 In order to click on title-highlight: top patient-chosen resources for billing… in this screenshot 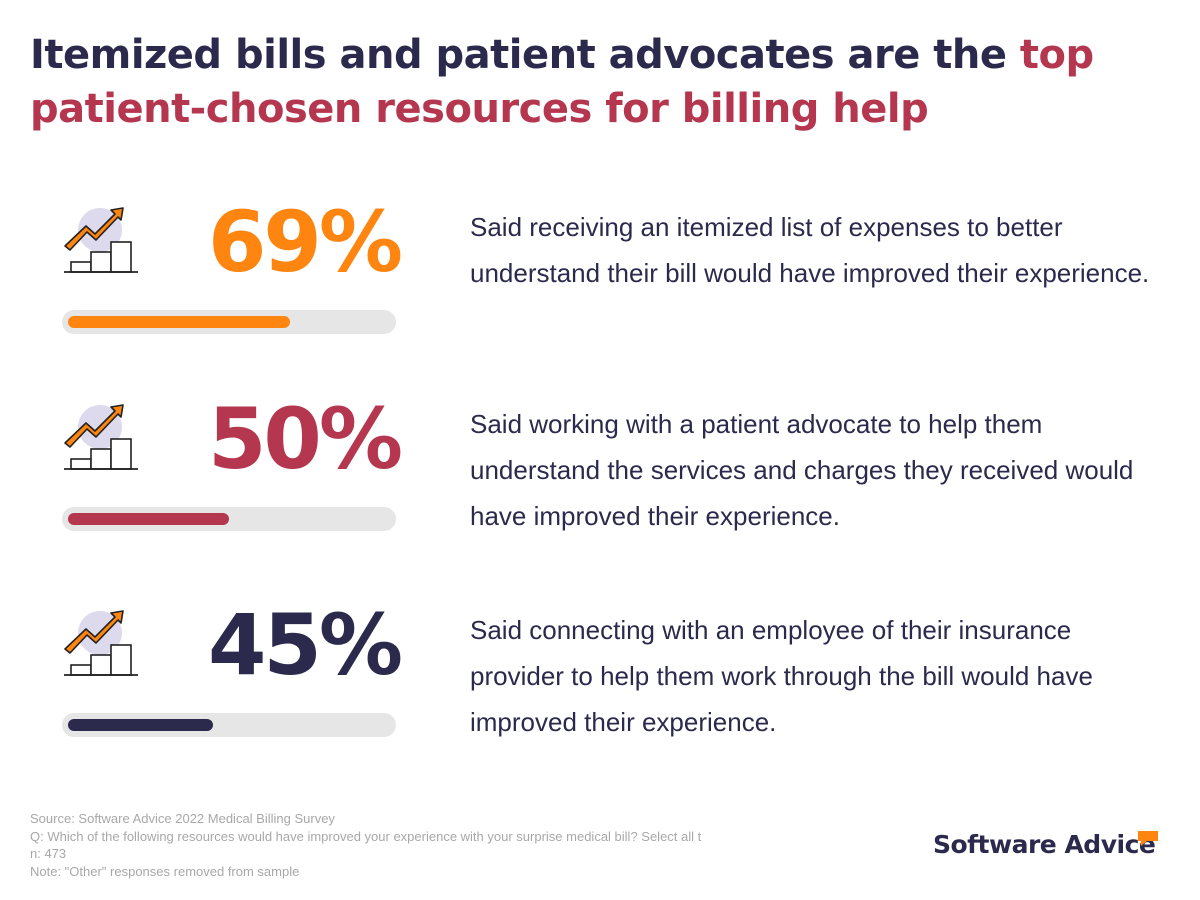, I will do `click(562, 82)`.